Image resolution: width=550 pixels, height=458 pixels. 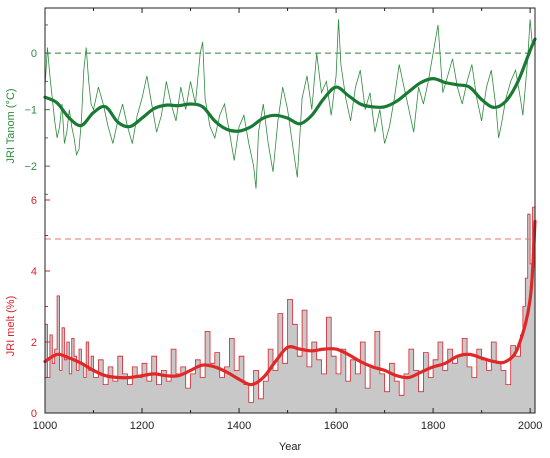 I want to click on top-y-tick-label-1: −1, so click(x=30, y=111).